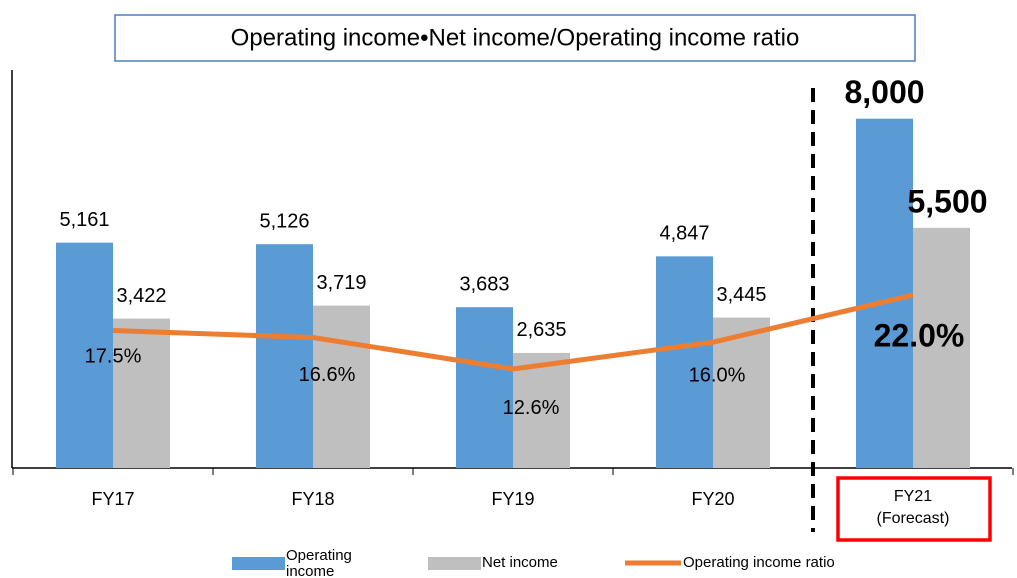  What do you see at coordinates (531, 408) in the screenshot?
I see `ratio-label: 12.6%` at bounding box center [531, 408].